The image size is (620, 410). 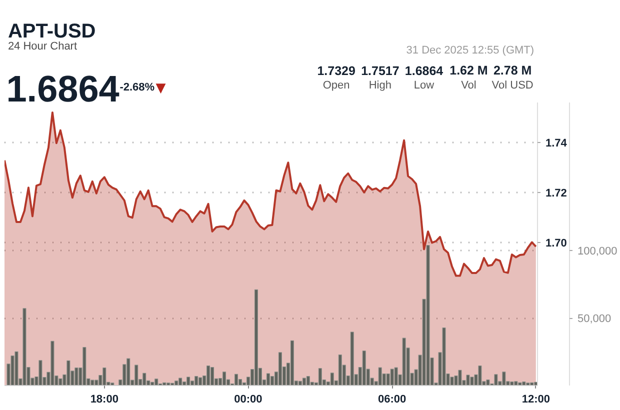 What do you see at coordinates (63, 89) in the screenshot?
I see `annotation: 1.6864` at bounding box center [63, 89].